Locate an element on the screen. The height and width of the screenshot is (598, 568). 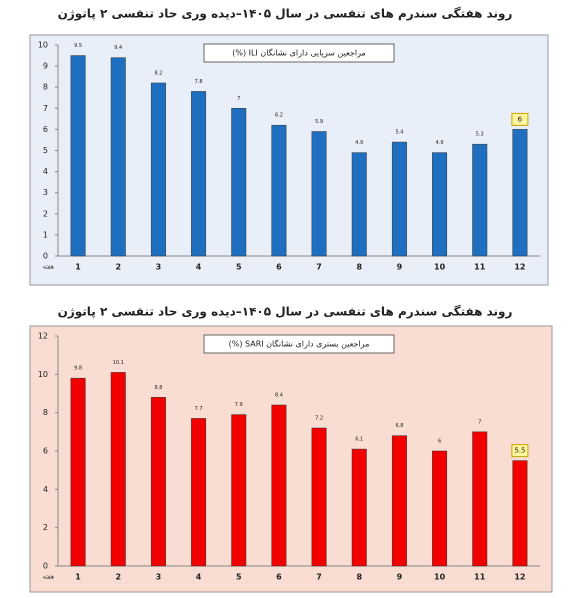
y-tick-label: 9 is located at coordinates (45, 66).